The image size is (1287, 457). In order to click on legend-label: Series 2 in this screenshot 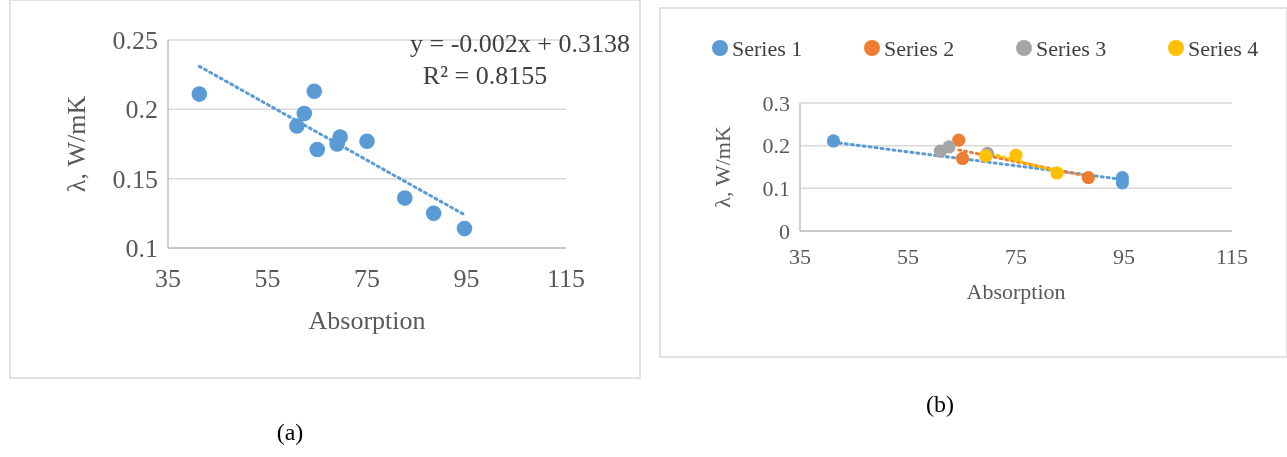, I will do `click(919, 48)`.